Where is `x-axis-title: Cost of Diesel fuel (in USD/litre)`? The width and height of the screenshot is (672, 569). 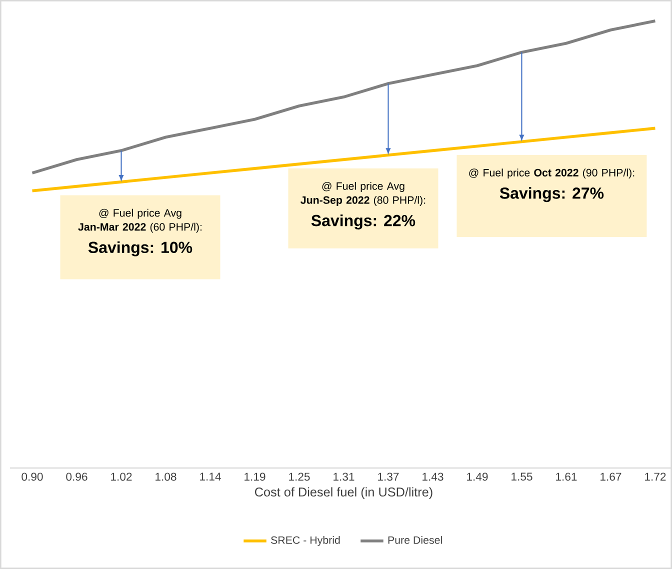
x-axis-title: Cost of Diesel fuel (in USD/litre) is located at coordinates (343, 493).